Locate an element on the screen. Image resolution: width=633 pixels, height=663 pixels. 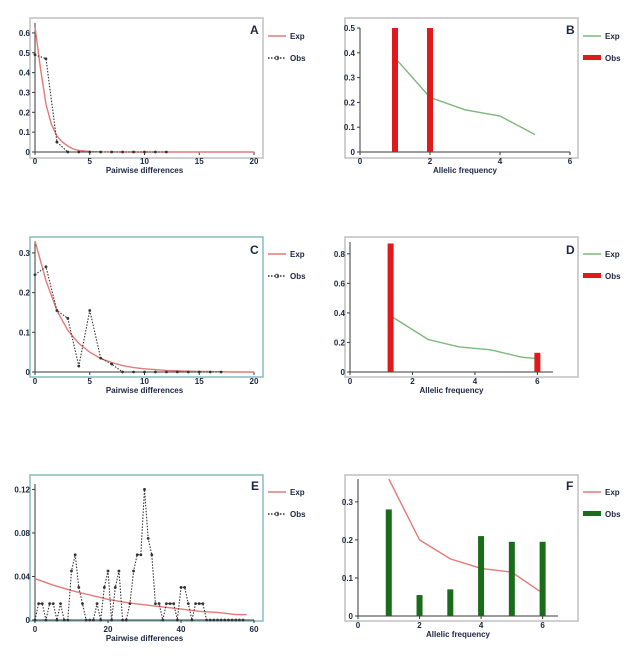
y-tick-label: 0.4 is located at coordinates (25, 73).